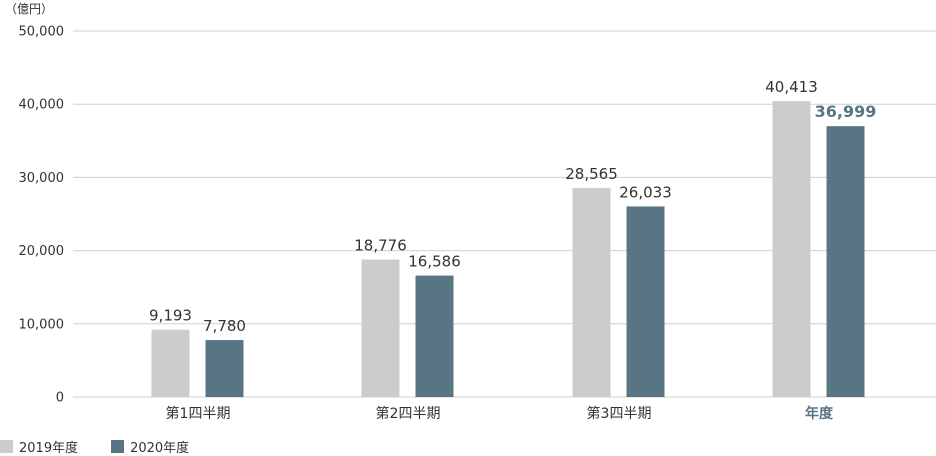 This screenshot has width=936, height=456. I want to click on x-tick-label: 第3四半期, so click(619, 413).